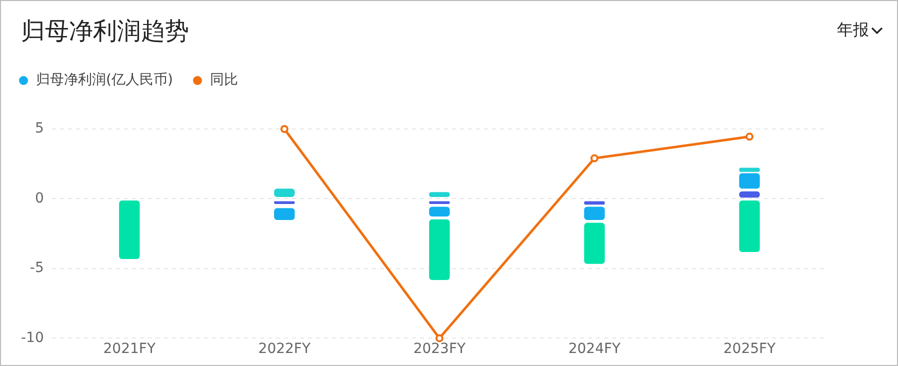 This screenshot has width=898, height=366. What do you see at coordinates (105, 31) in the screenshot?
I see `chart-title: 归母净利润趋势` at bounding box center [105, 31].